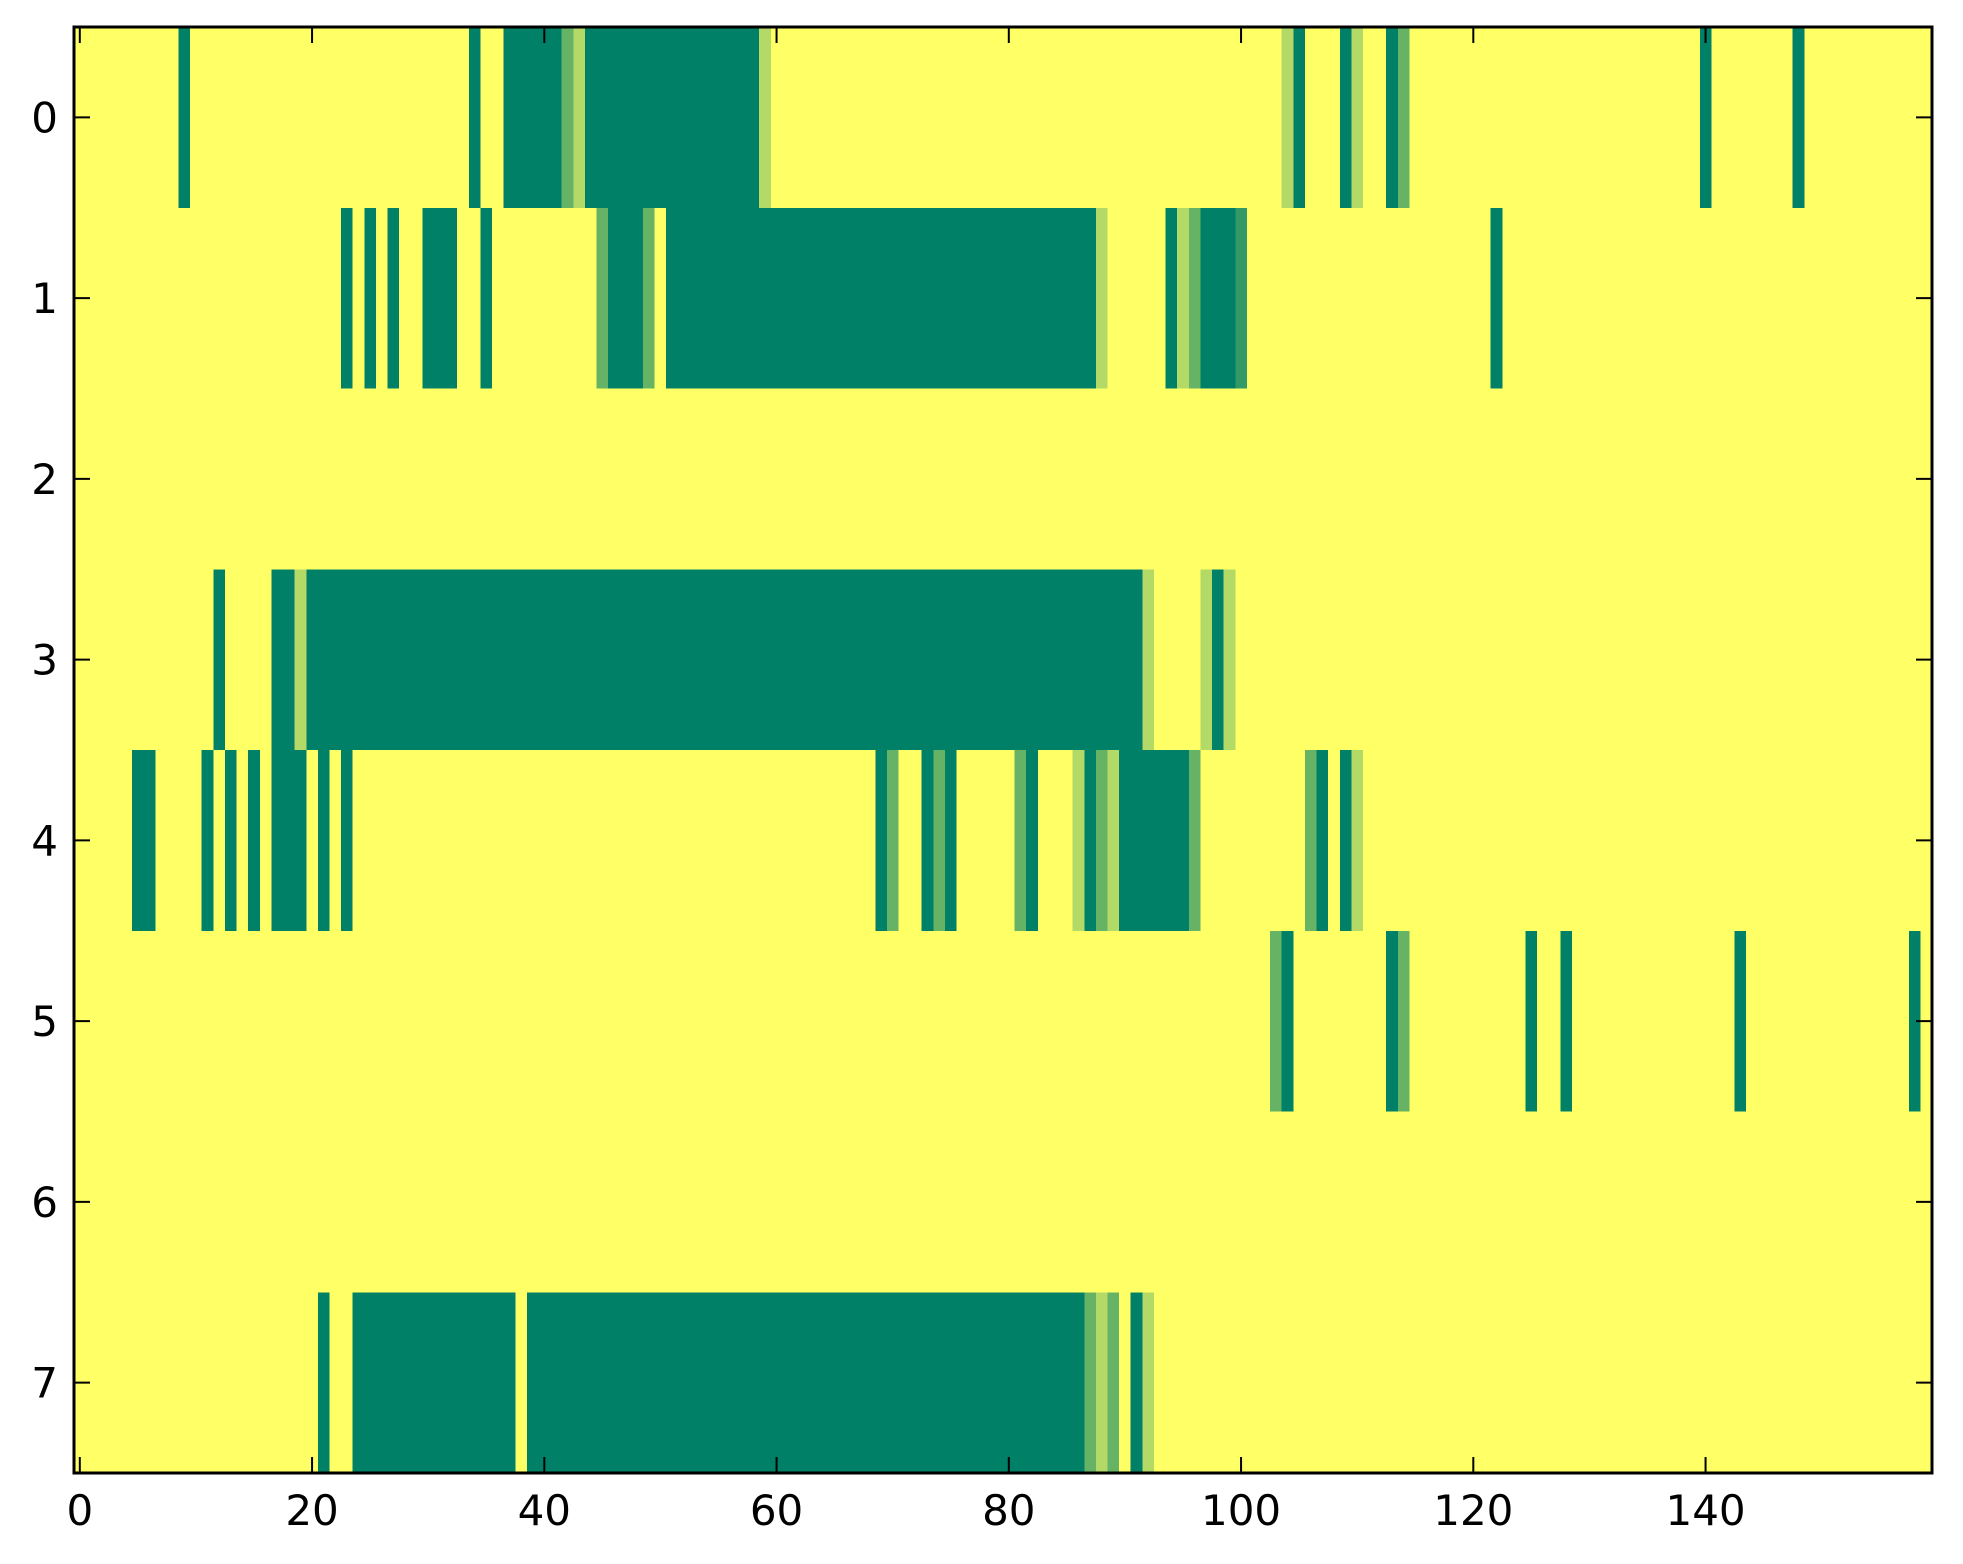 Image resolution: width=1963 pixels, height=1564 pixels. I want to click on y-tick-label: 1, so click(44, 298).